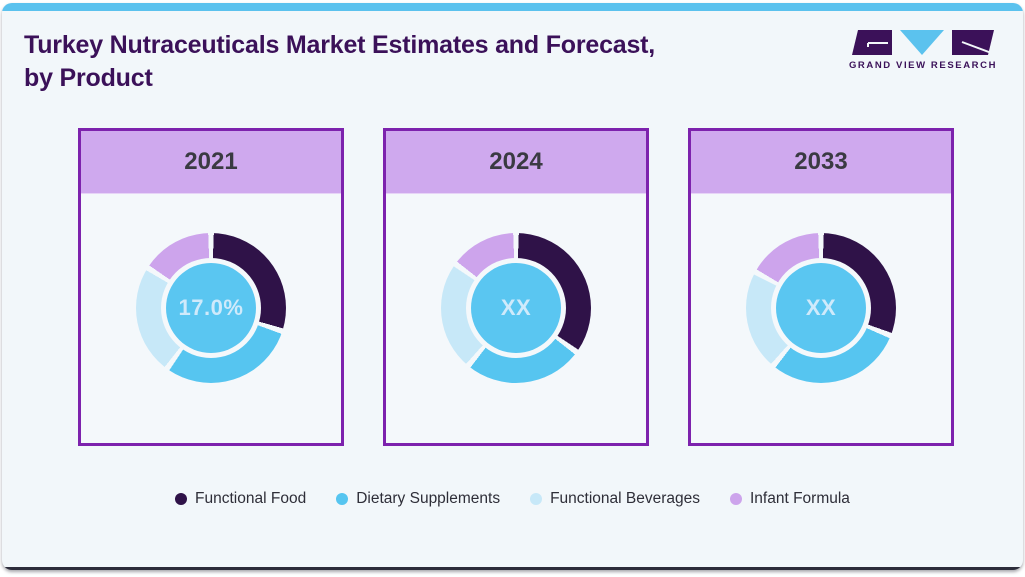 The image size is (1025, 577). I want to click on gvr-logo: GRAND VIEW RESEARCH, so click(923, 50).